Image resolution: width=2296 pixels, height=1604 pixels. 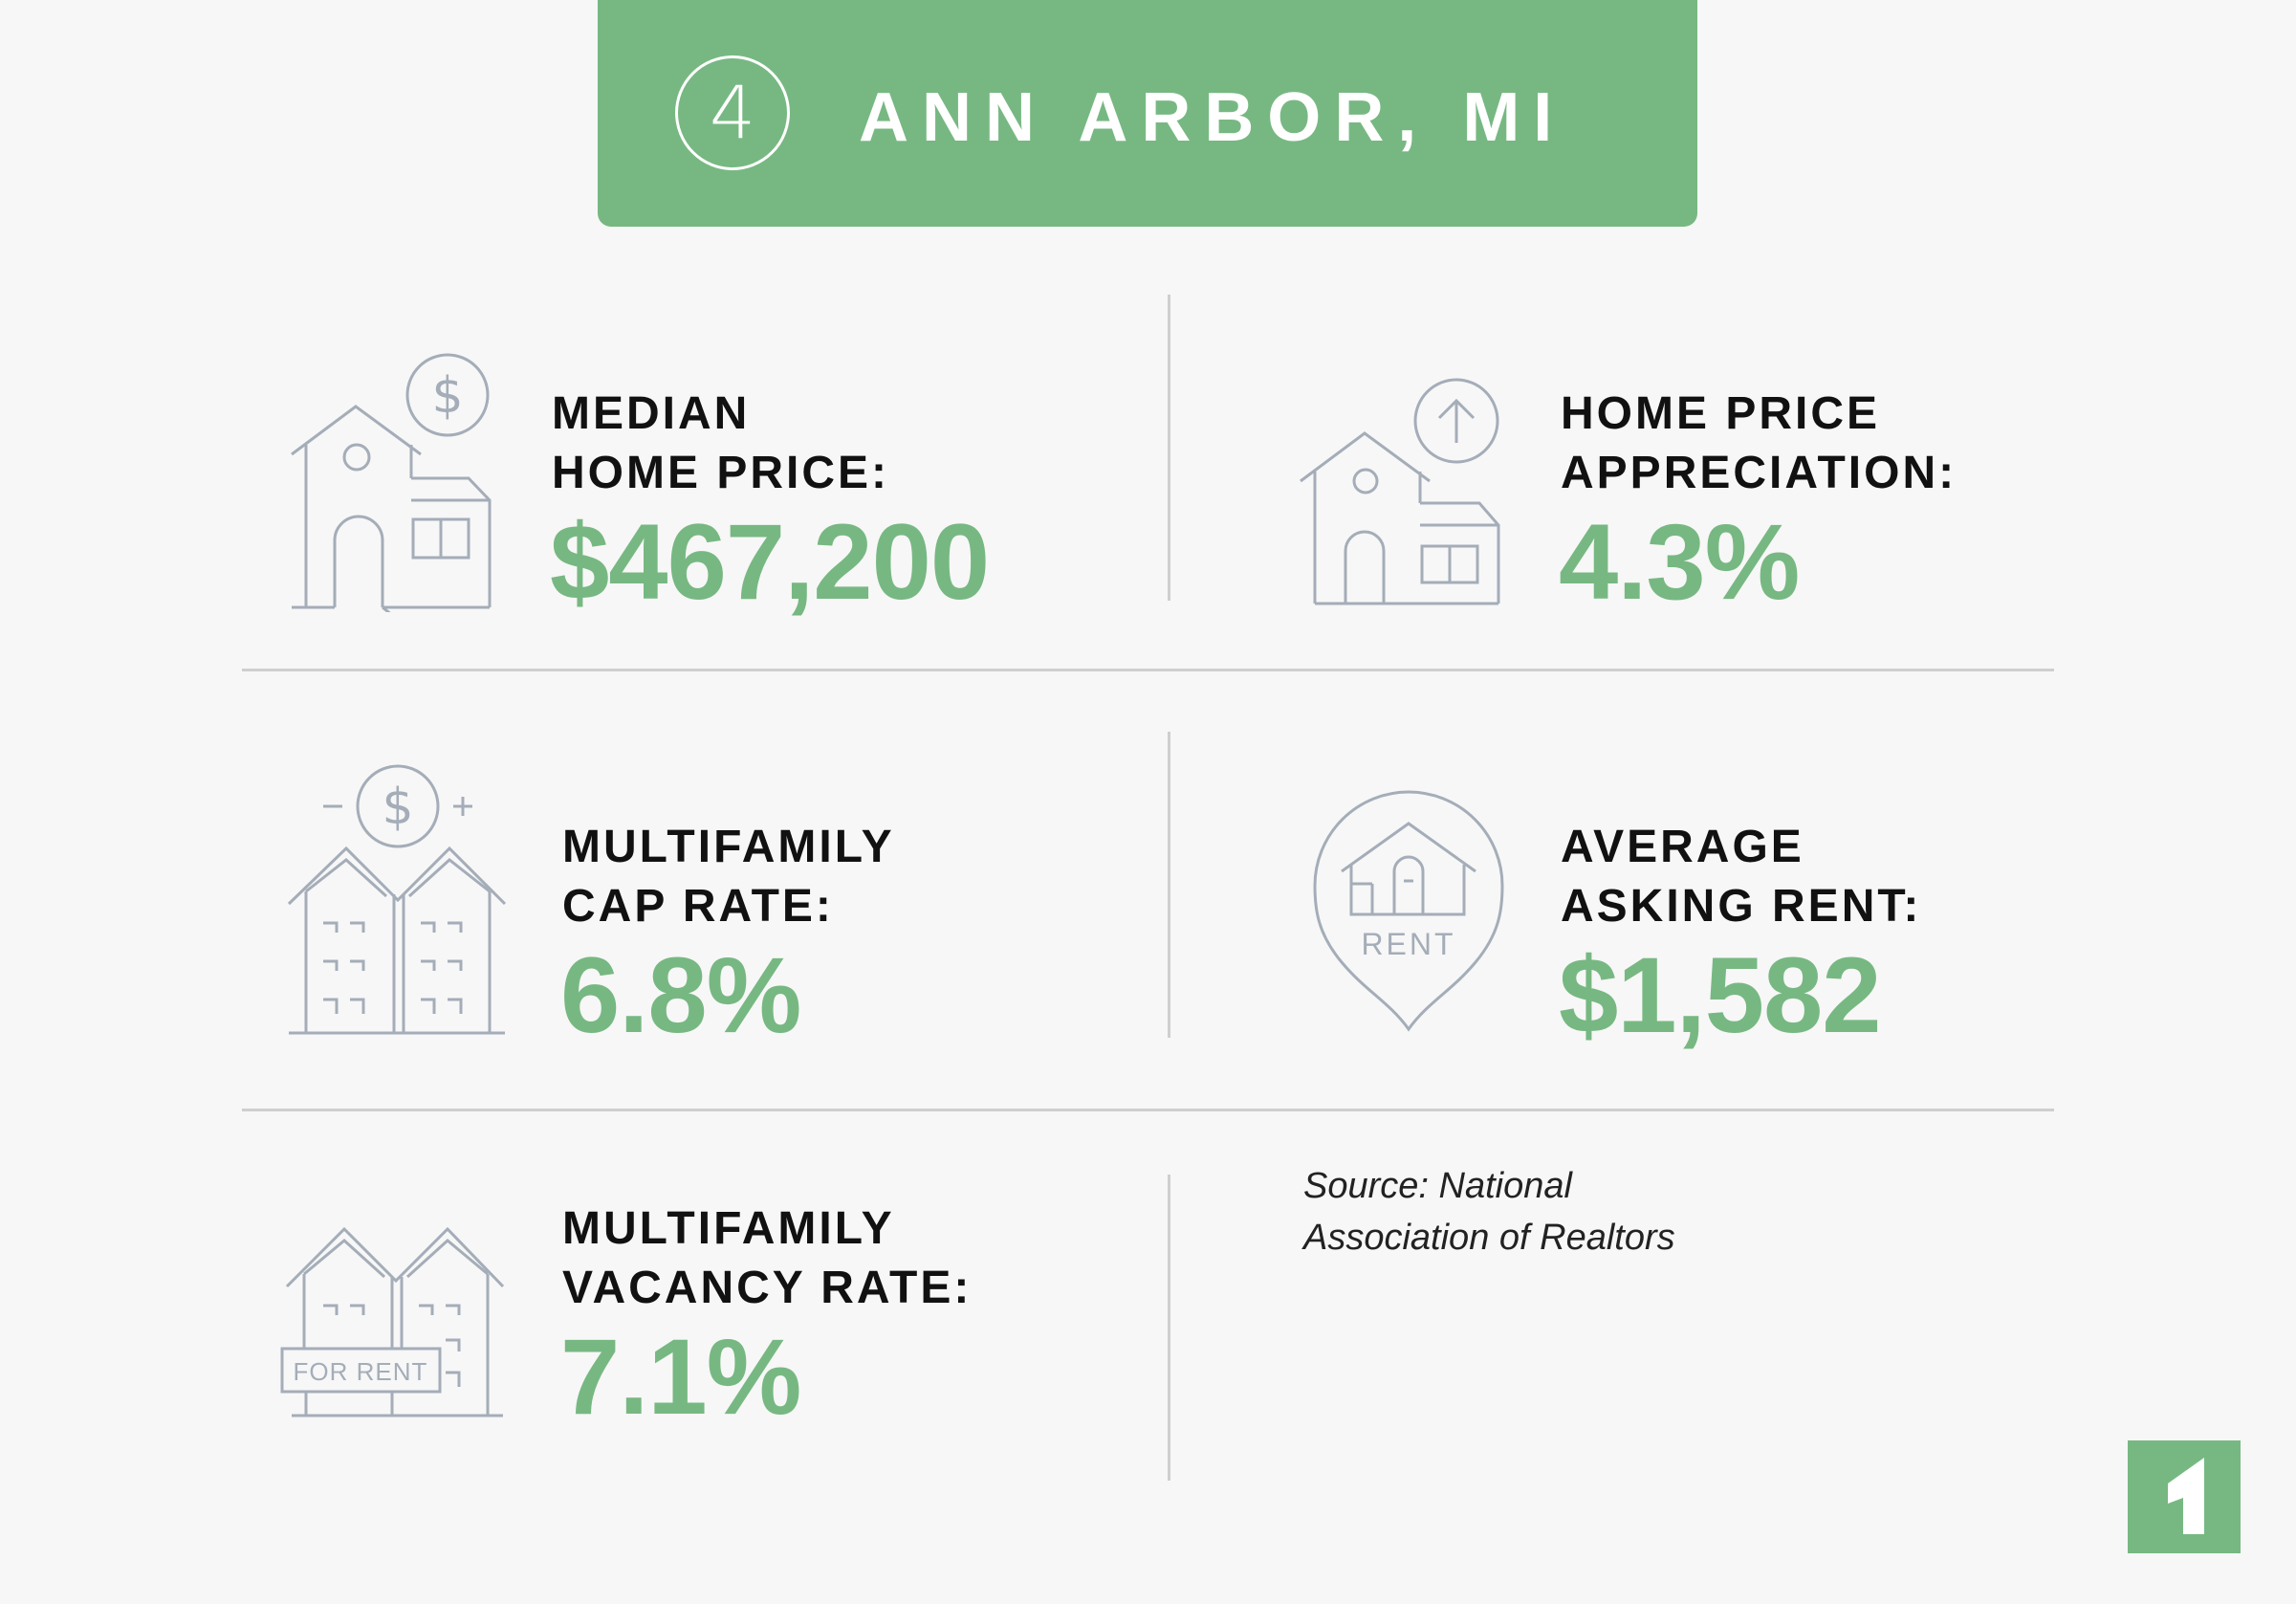 I want to click on for-rent-building-icon: FOR RENT, so click(x=392, y=1320).